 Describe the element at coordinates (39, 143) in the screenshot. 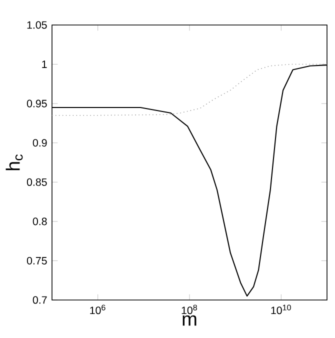

I see `y-tick-label: 0.9` at that location.